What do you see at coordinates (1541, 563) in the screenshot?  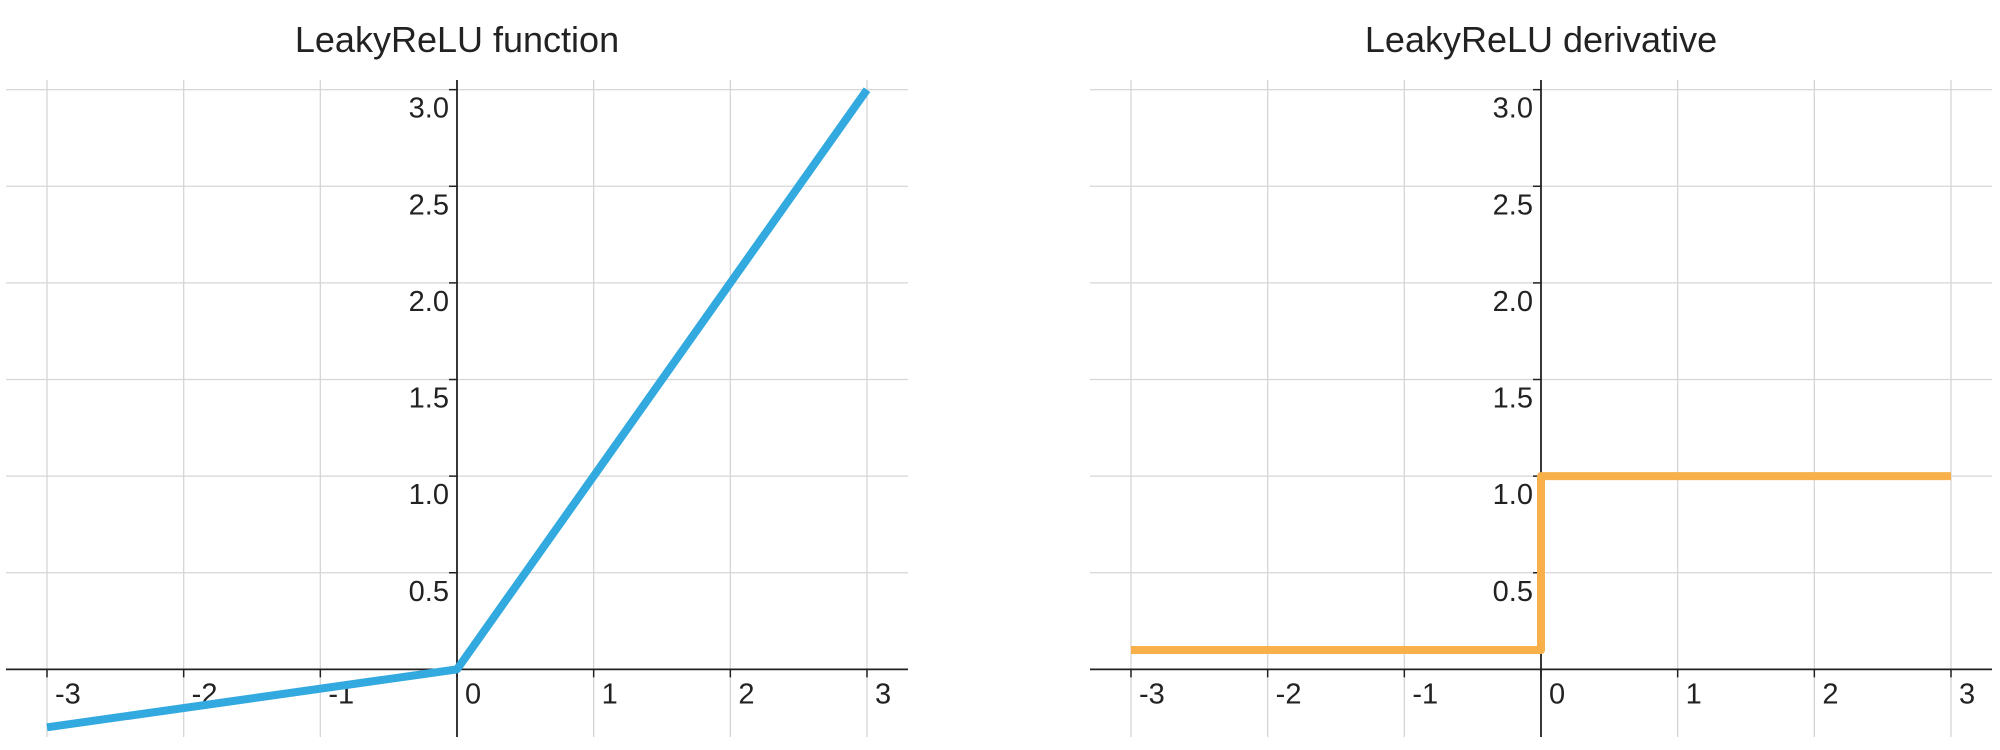 I see `data-line` at bounding box center [1541, 563].